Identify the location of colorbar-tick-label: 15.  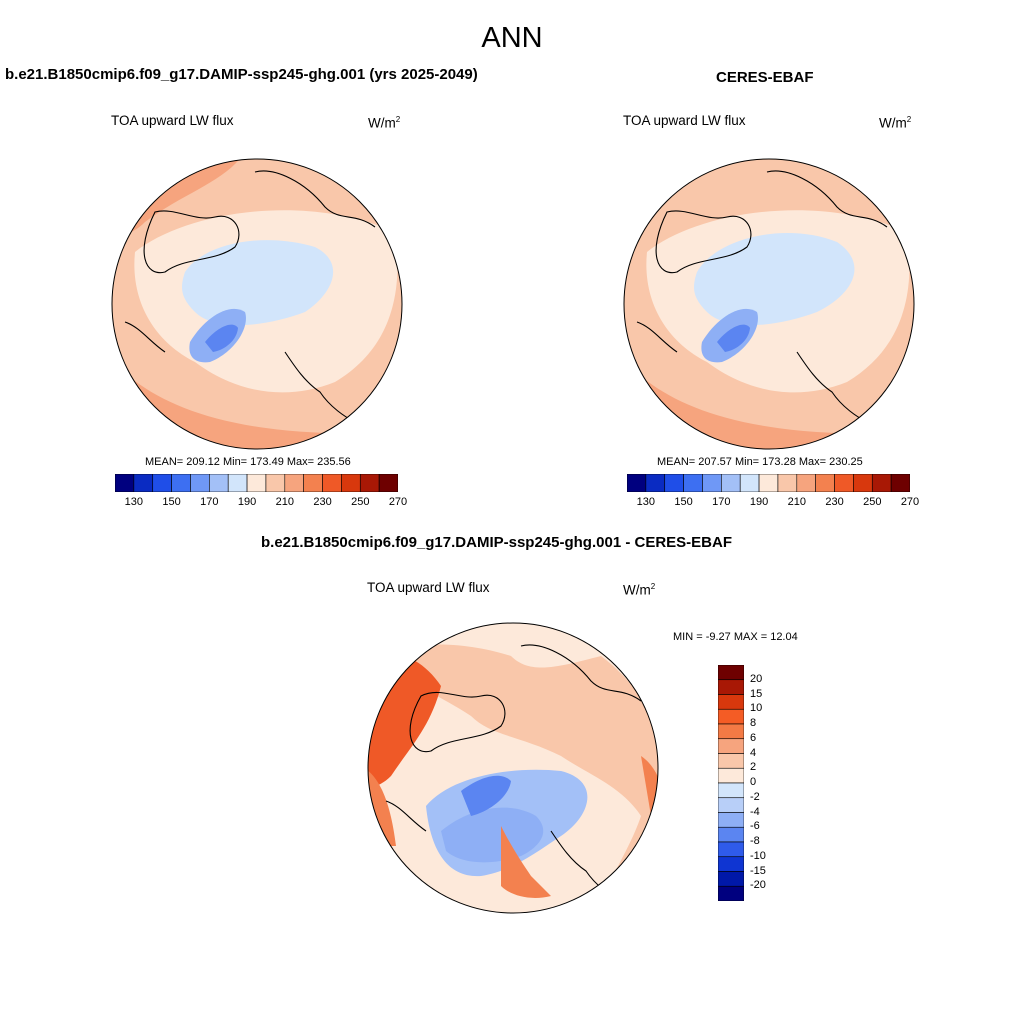
(756, 693).